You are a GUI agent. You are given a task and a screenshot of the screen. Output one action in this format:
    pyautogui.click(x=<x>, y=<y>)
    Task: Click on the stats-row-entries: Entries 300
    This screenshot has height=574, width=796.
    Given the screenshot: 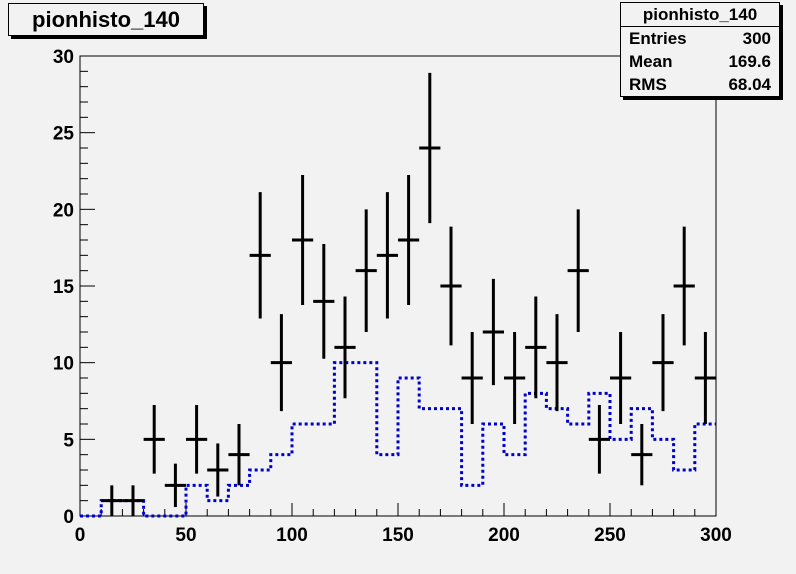 What is the action you would take?
    pyautogui.click(x=700, y=38)
    